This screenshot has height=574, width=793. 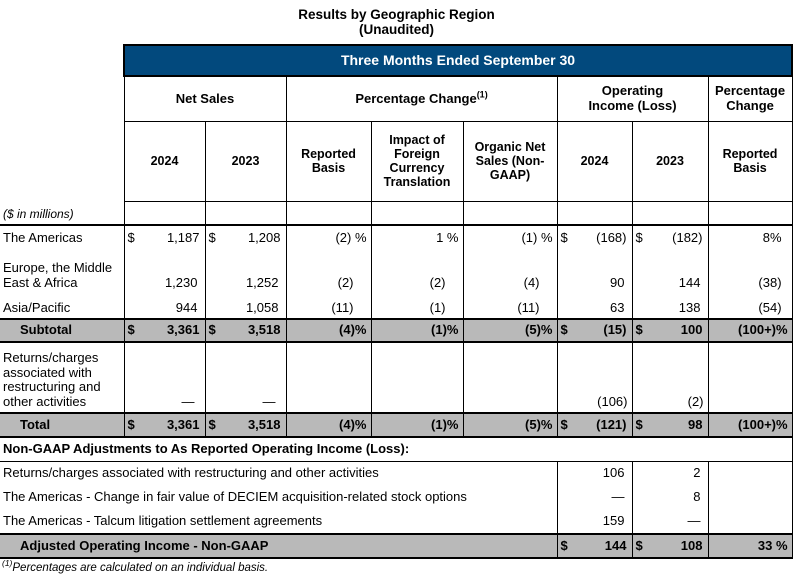 I want to click on cell-organic: (11), so click(x=510, y=306).